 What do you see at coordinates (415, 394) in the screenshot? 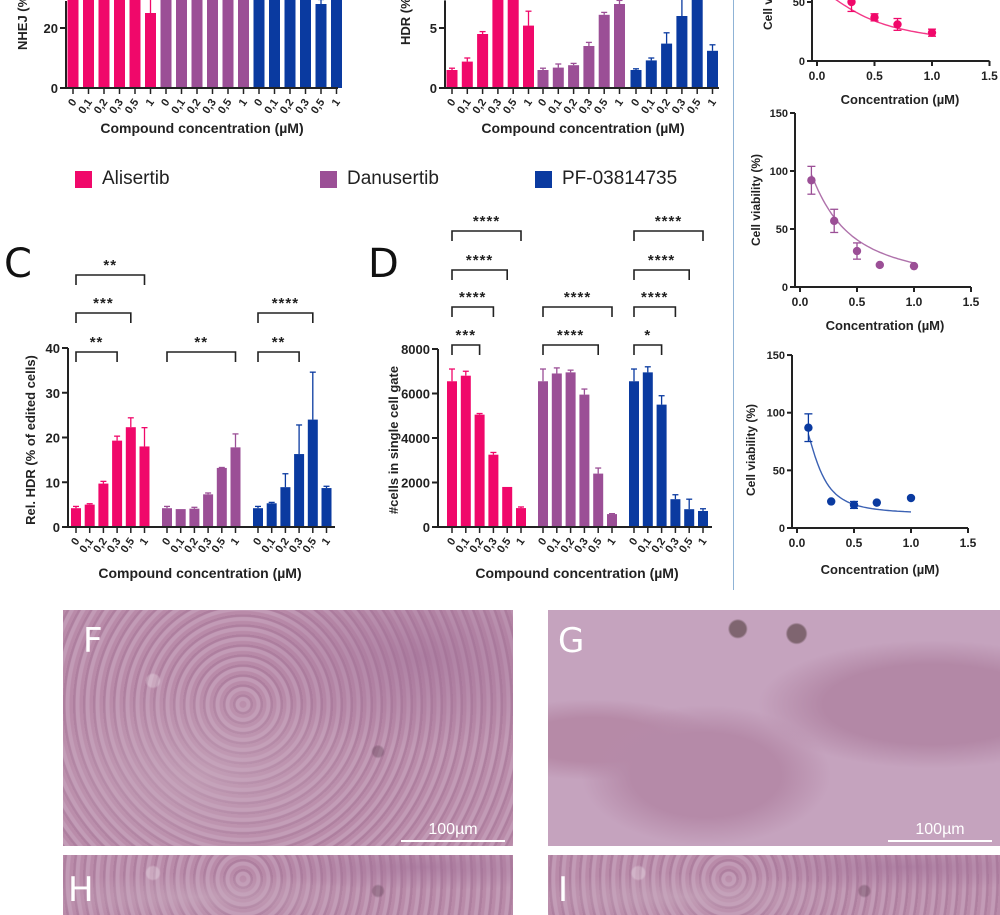
I see `y-tick-label: 6000` at bounding box center [415, 394].